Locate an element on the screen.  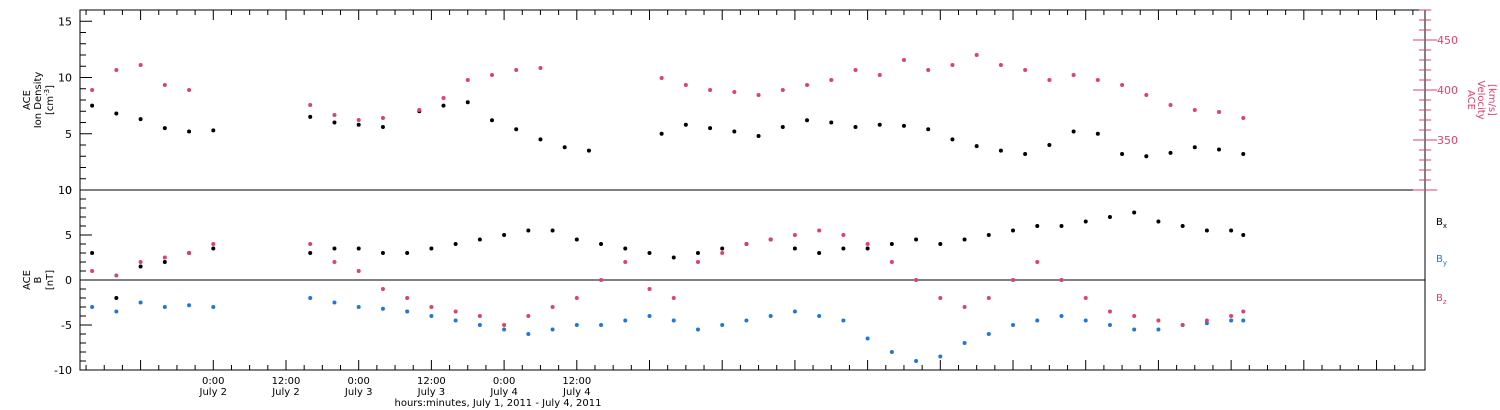
density-tick-label: 0 is located at coordinates (68, 190).